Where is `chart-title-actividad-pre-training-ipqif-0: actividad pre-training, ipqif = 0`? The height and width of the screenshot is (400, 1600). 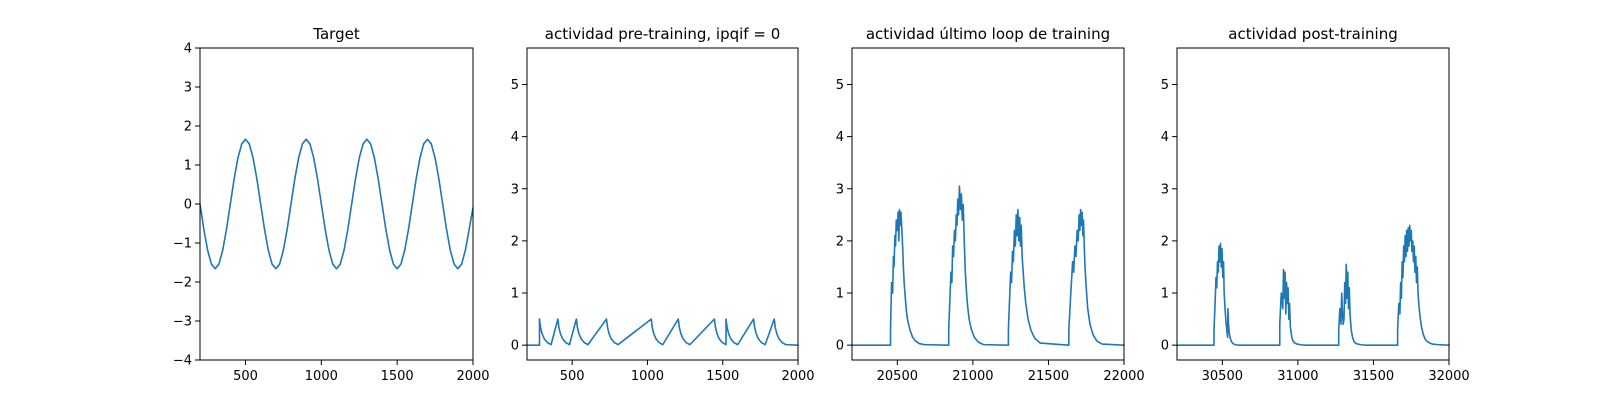 chart-title-actividad-pre-training-ipqif-0: actividad pre-training, ipqif = 0 is located at coordinates (663, 34).